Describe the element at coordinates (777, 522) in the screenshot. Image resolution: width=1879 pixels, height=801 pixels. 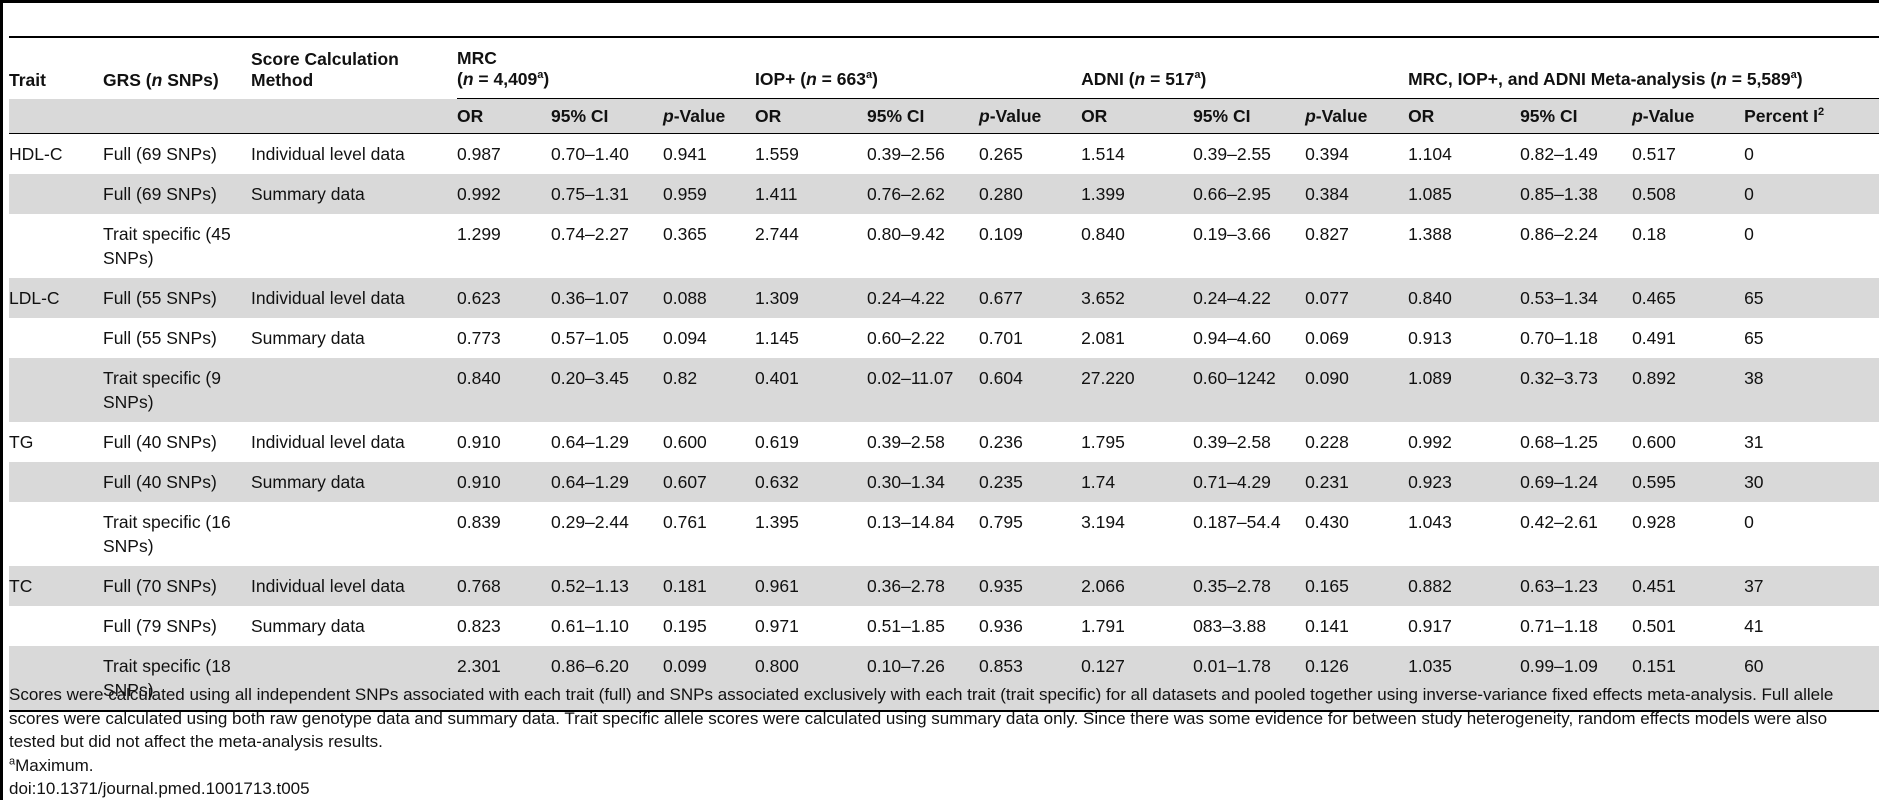
I see `cell-iop-or: 1.395` at that location.